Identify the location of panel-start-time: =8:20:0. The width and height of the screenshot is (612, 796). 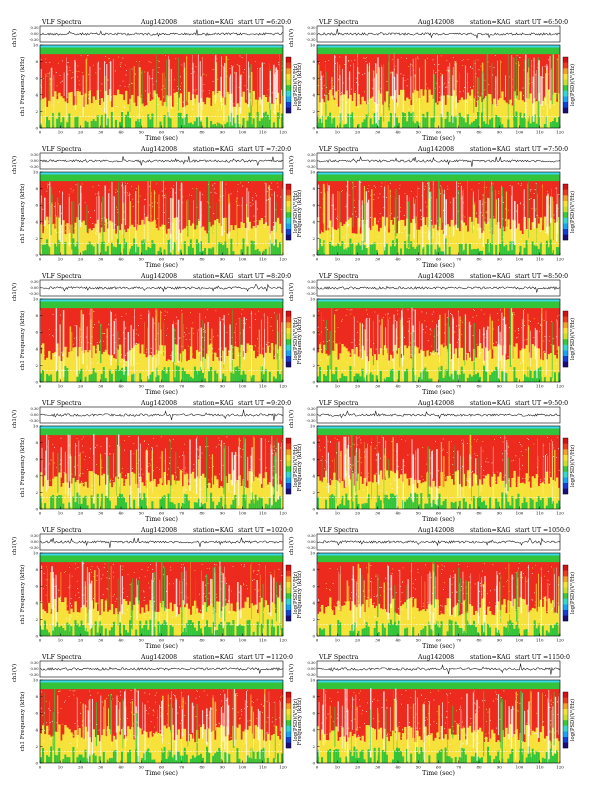
(278, 276).